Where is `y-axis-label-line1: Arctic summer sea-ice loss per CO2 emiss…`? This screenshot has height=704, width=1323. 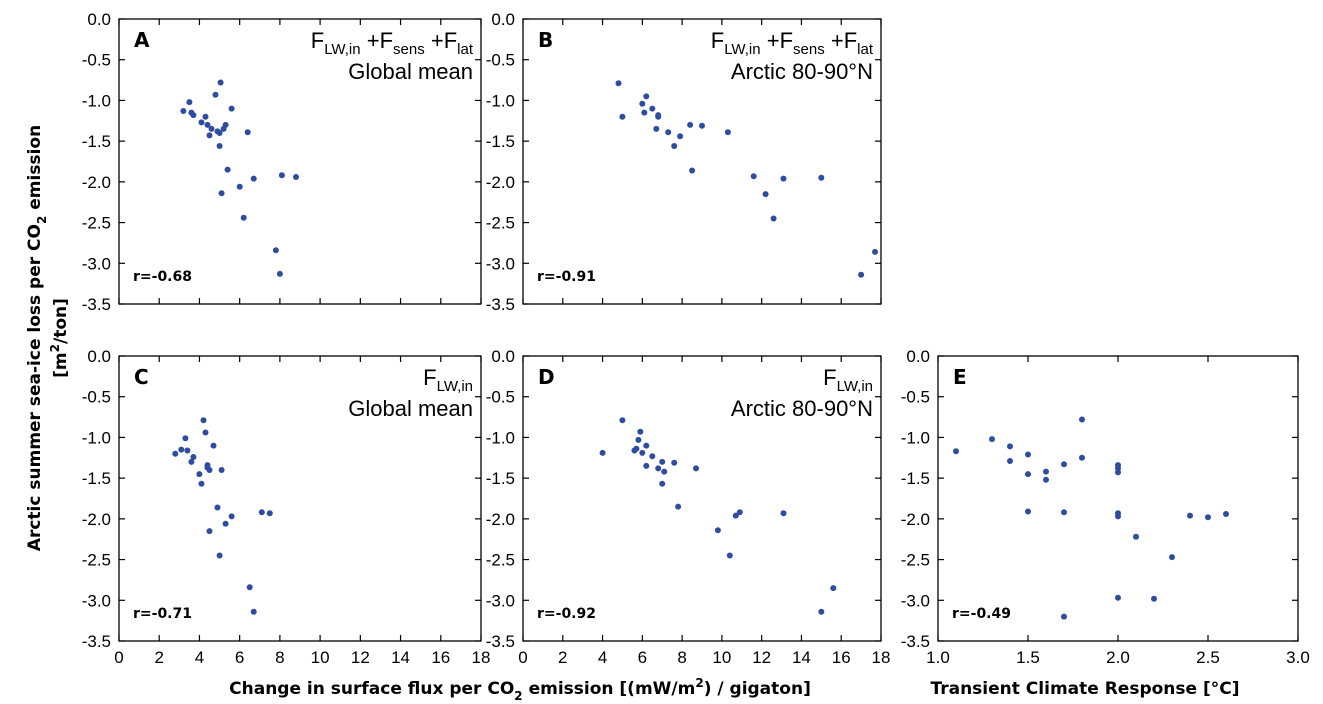 y-axis-label-line1: Arctic summer sea-ice loss per CO2 emiss… is located at coordinates (37, 338).